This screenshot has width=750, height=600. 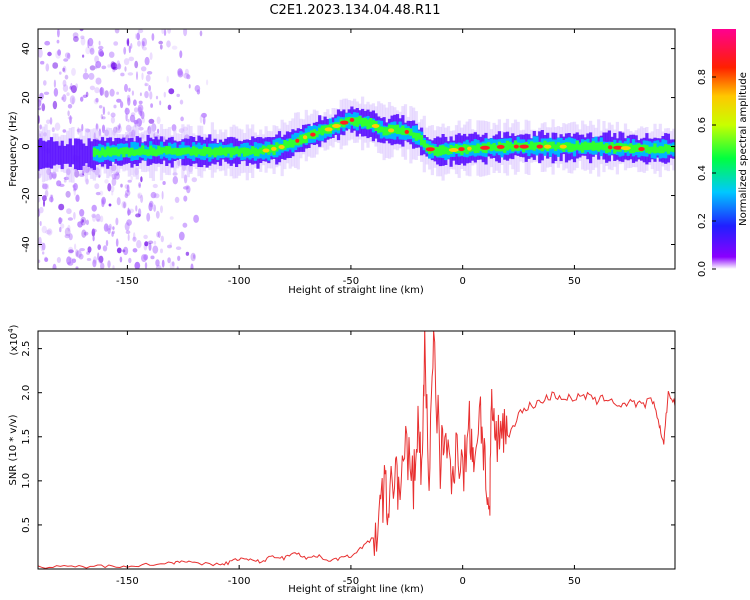 What do you see at coordinates (702, 125) in the screenshot?
I see `colorbar-tick-label: 0.6` at bounding box center [702, 125].